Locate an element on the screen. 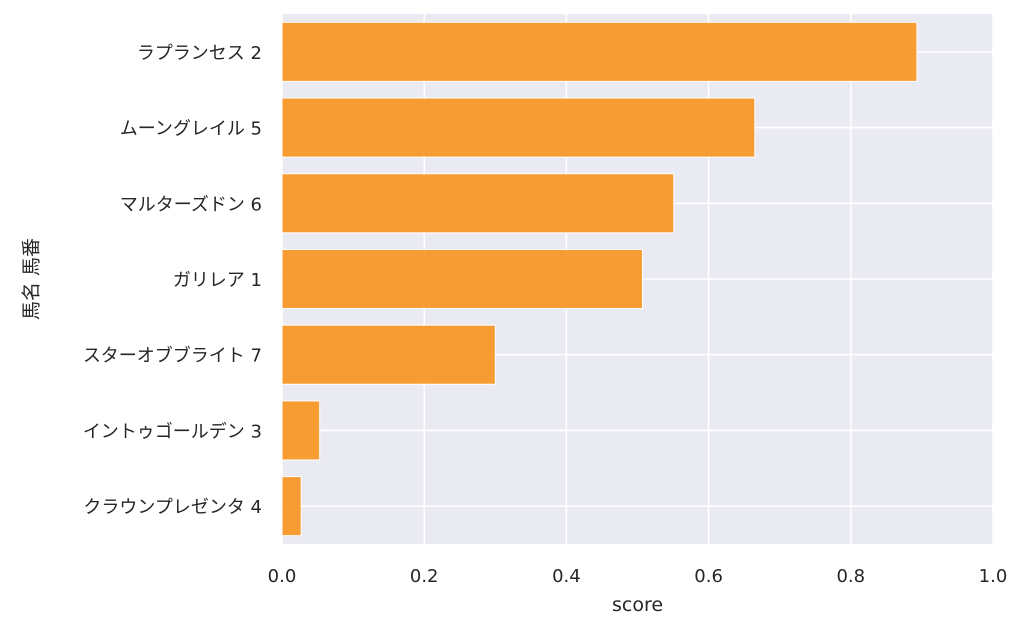  y-tick-label: クラウンプレゼンタ 4 is located at coordinates (172, 507).